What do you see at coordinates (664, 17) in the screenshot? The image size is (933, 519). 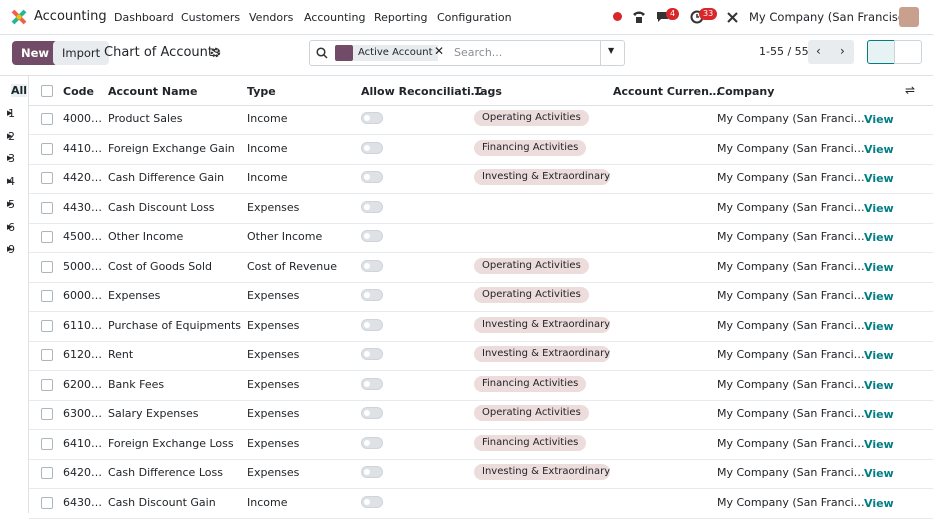 I see `messages-icon` at bounding box center [664, 17].